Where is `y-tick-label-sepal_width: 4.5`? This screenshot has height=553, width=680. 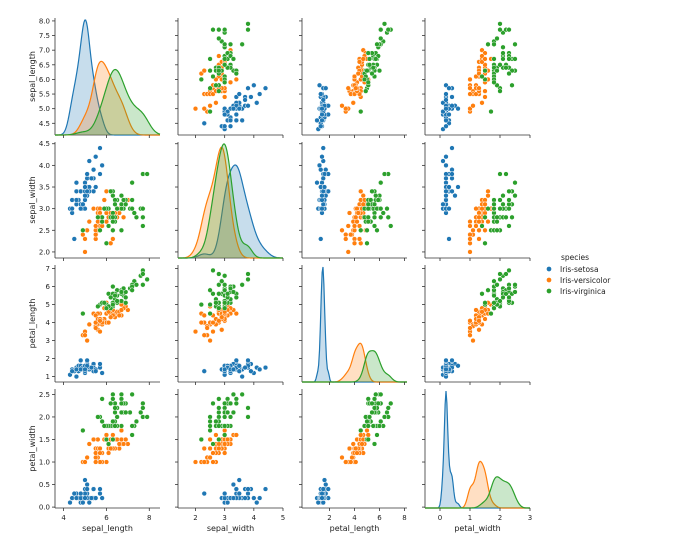 y-tick-label-sepal_width: 4.5 is located at coordinates (44, 144).